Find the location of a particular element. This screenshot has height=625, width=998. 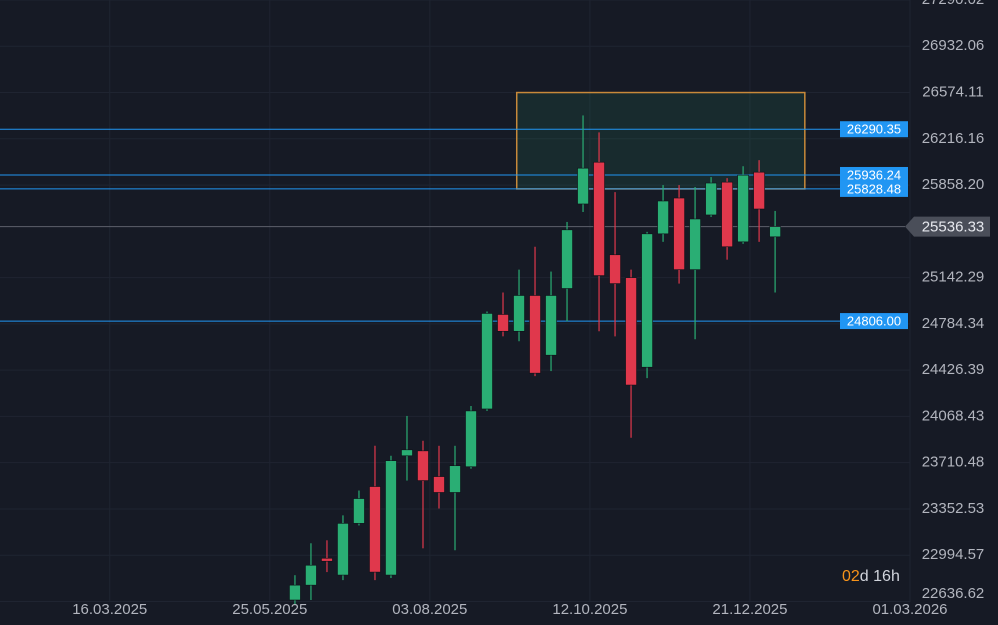

y-tick-label: 26932.06 is located at coordinates (953, 45).